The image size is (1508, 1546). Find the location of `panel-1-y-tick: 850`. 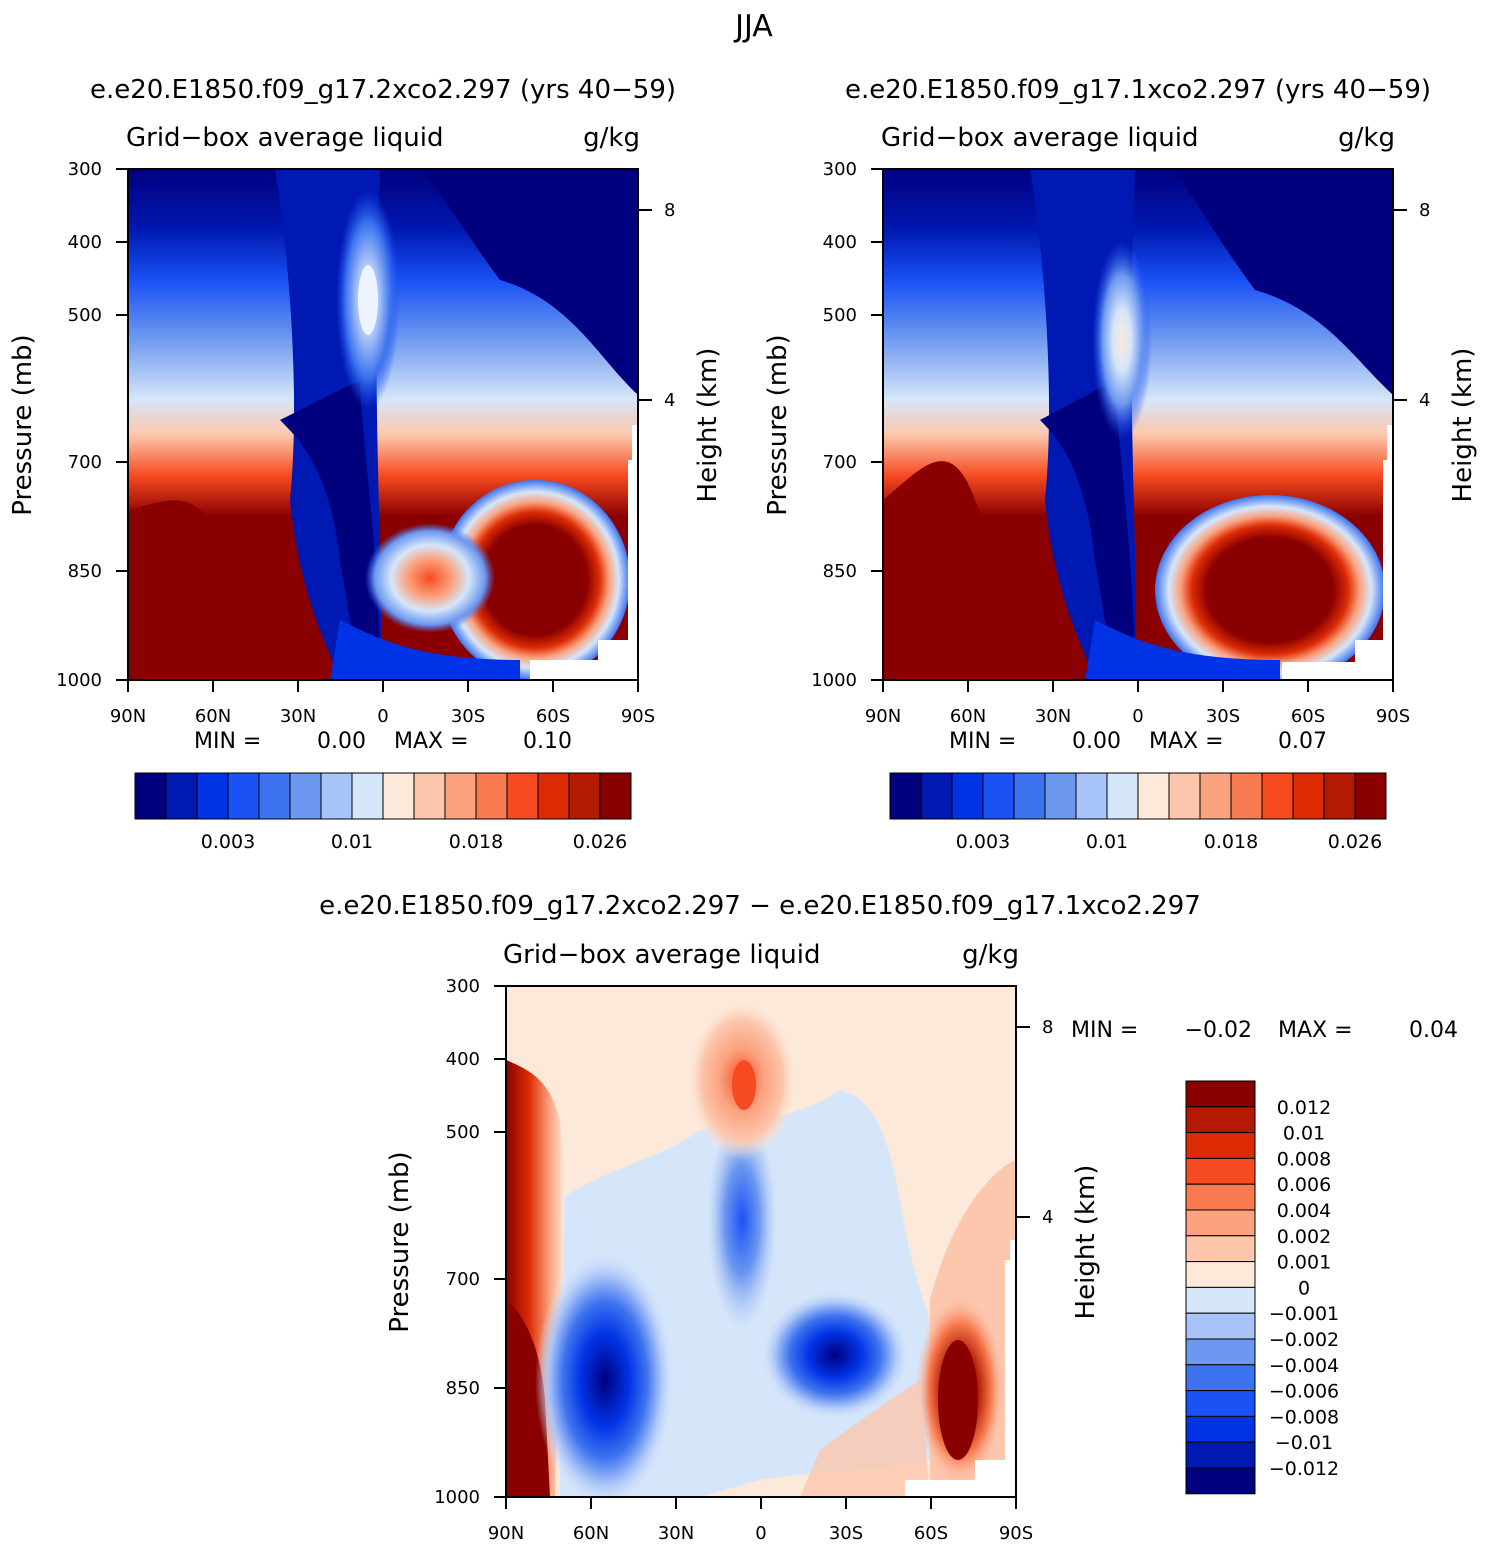

panel-1-y-tick: 850 is located at coordinates (85, 571).